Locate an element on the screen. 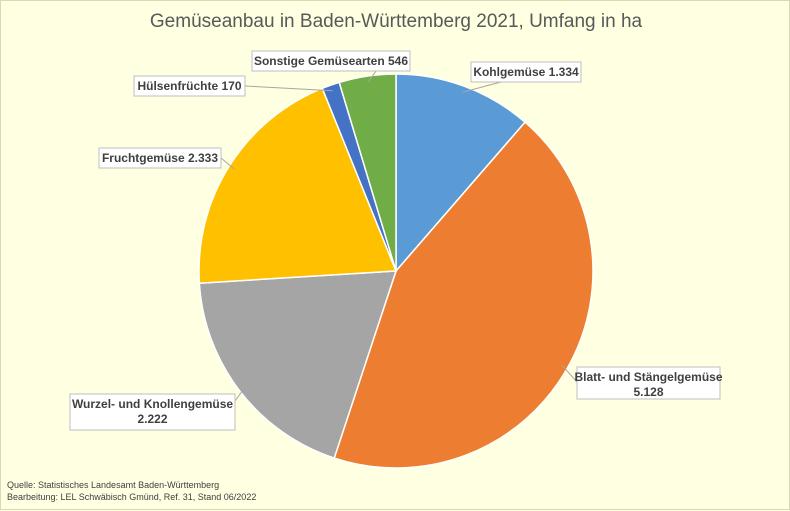 Image resolution: width=790 pixels, height=511 pixels. data-label-name: Wurzel- und Knollengemüse is located at coordinates (152, 404).